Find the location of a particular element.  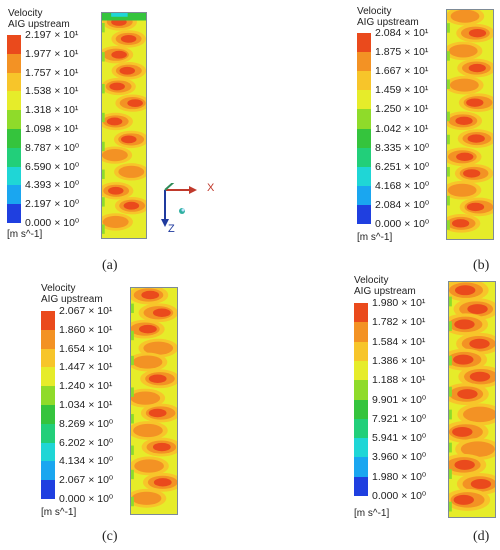

legend-tick-label: 4.134 × 10⁰ is located at coordinates (86, 461).